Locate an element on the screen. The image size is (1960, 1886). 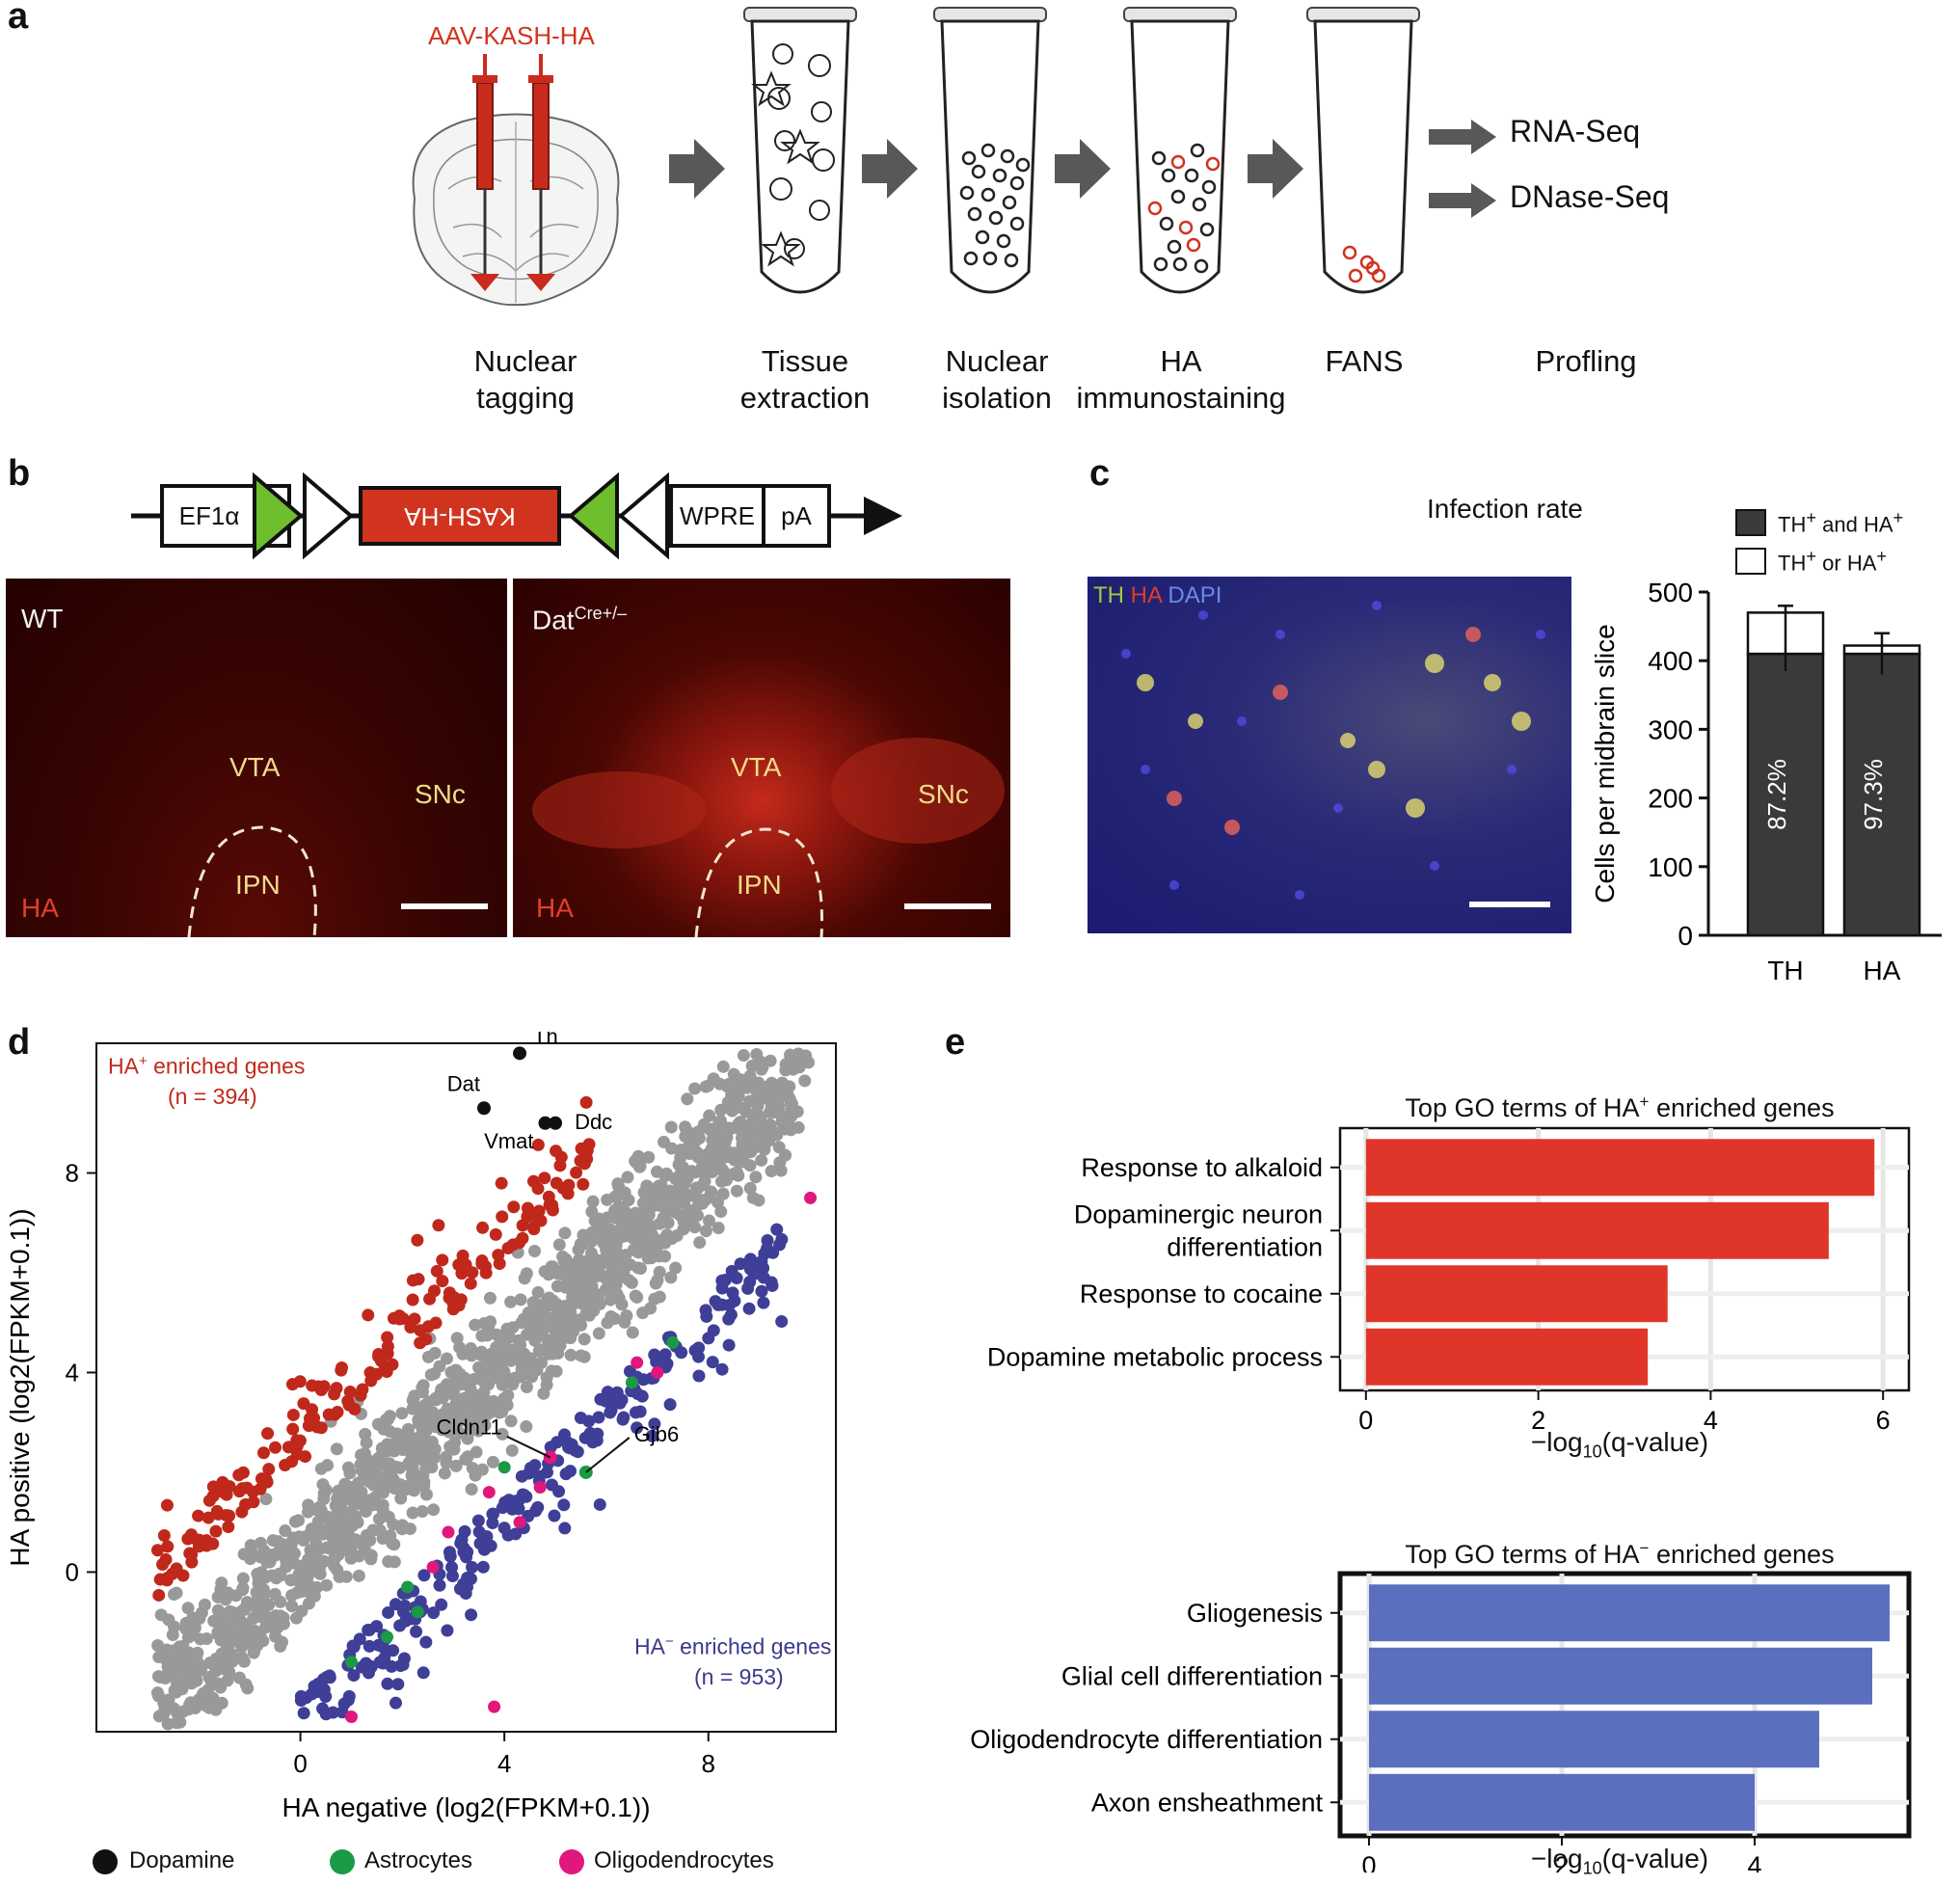
injection-site-right is located at coordinates (540, 282).